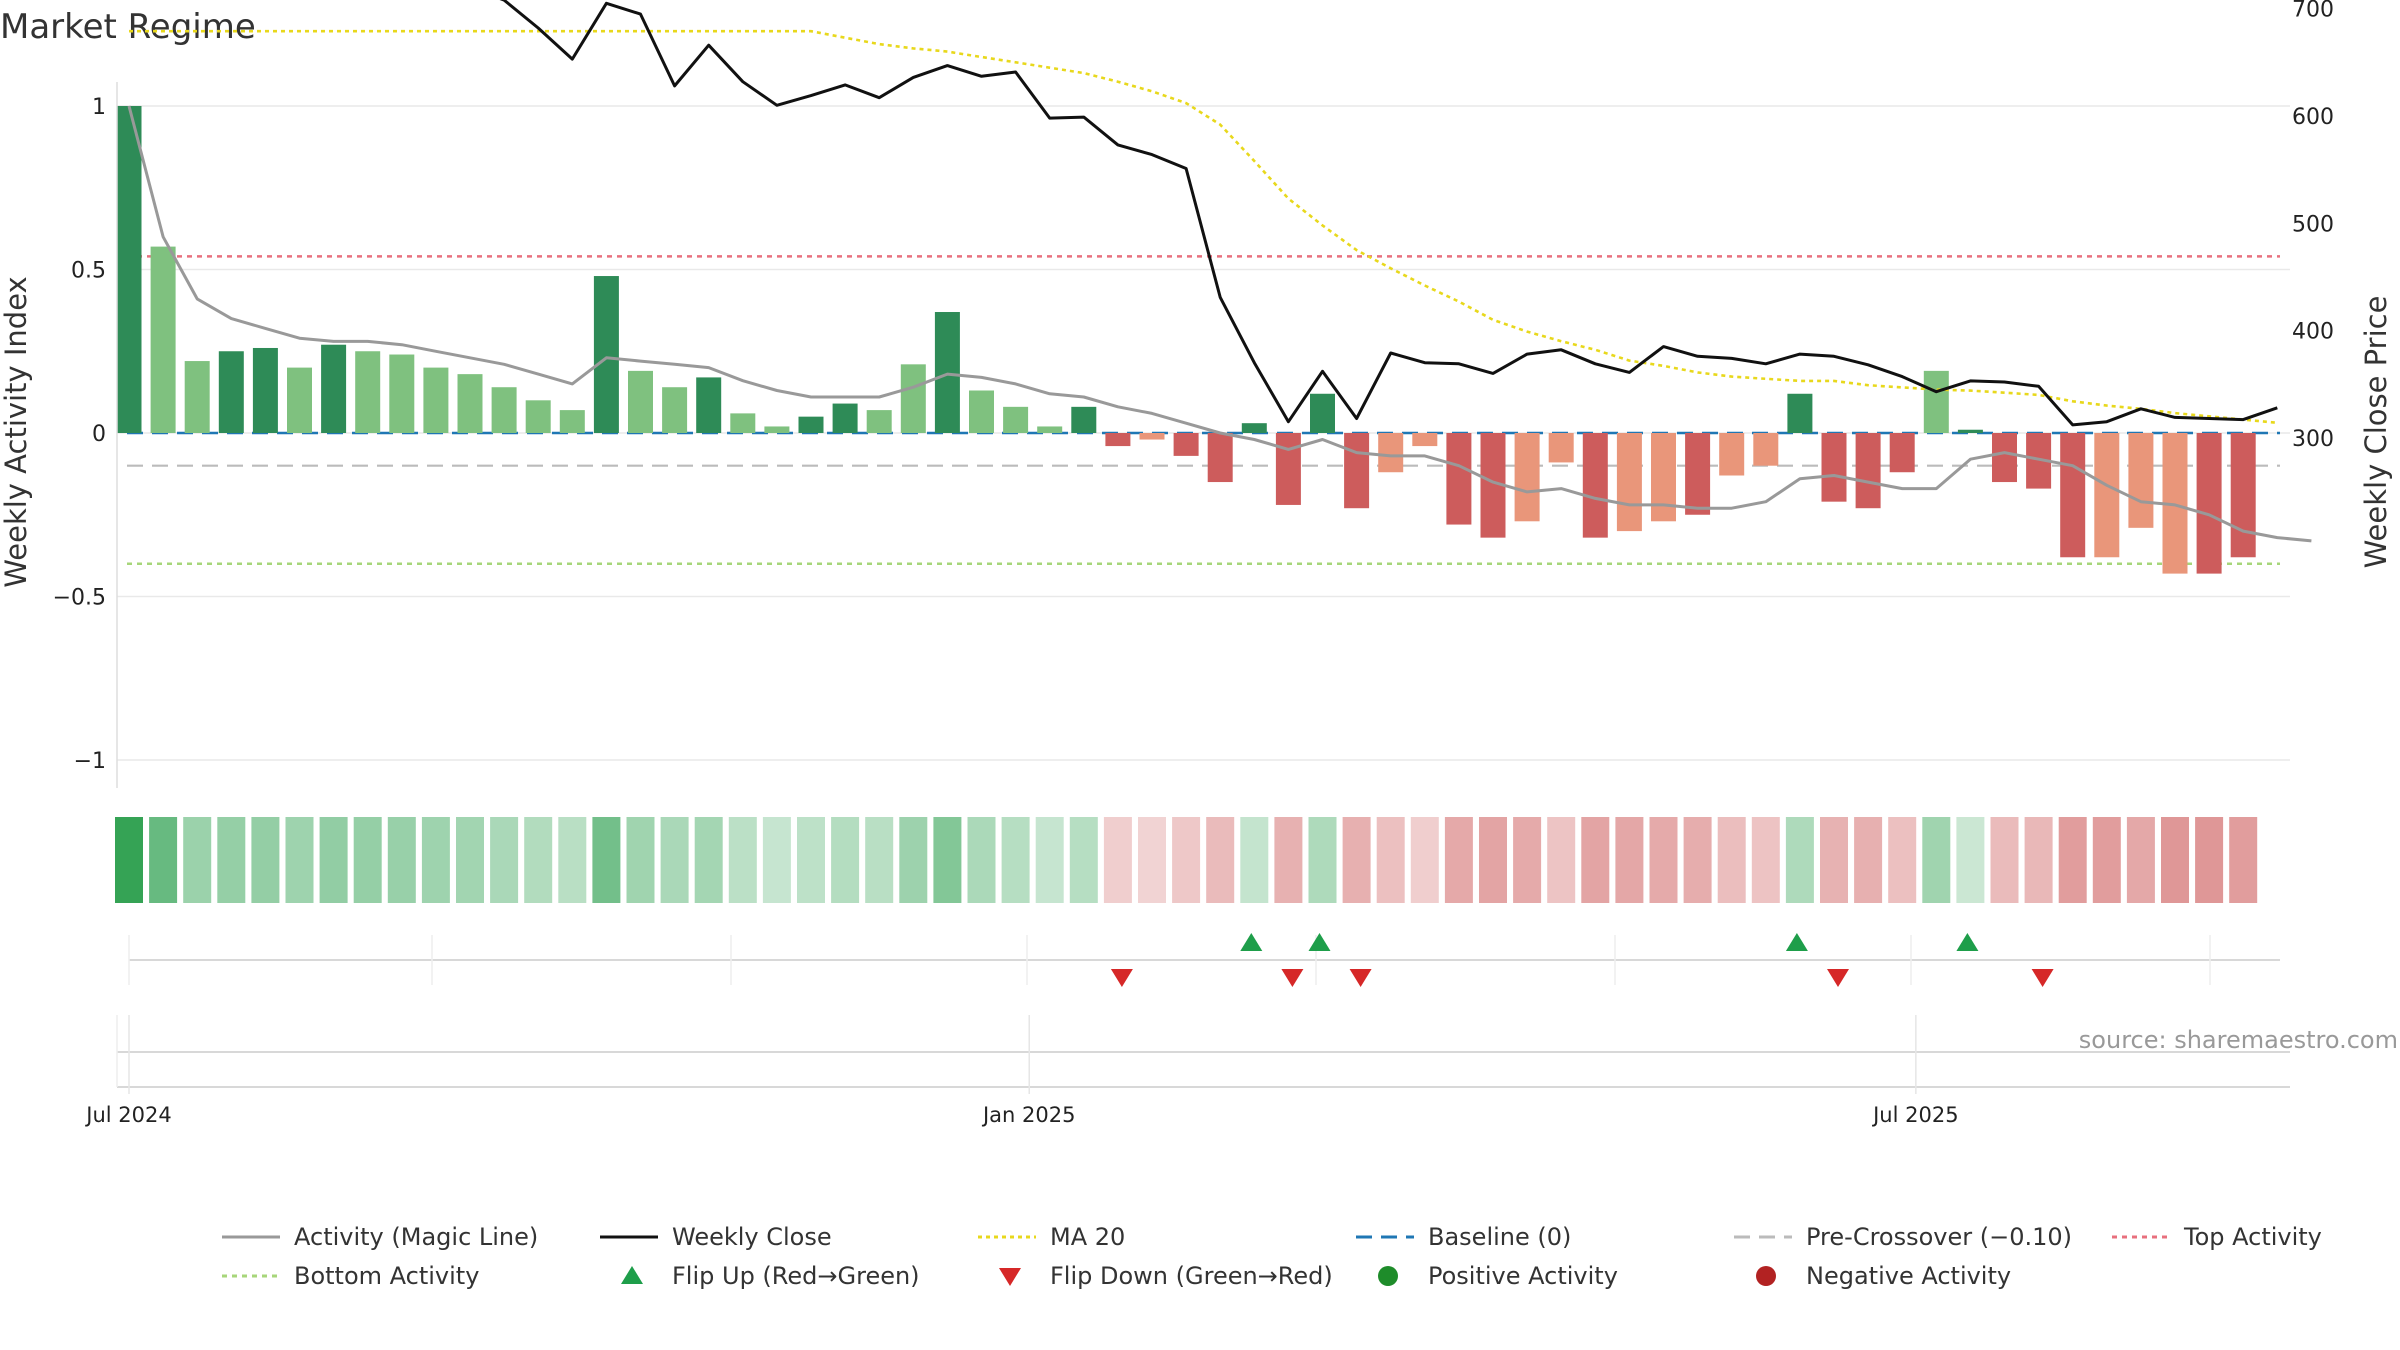 This screenshot has width=2400, height=1350. What do you see at coordinates (127, 1115) in the screenshot?
I see `x-tick-label: Jul 2024` at bounding box center [127, 1115].